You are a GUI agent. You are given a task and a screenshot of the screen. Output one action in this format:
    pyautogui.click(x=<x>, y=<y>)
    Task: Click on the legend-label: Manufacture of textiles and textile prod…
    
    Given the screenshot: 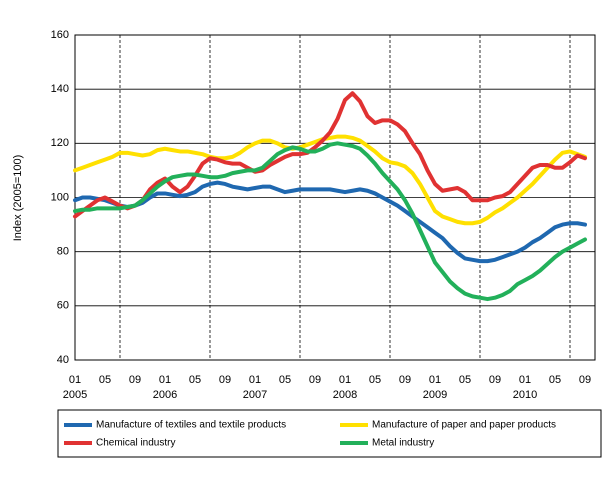 What is the action you would take?
    pyautogui.click(x=191, y=425)
    